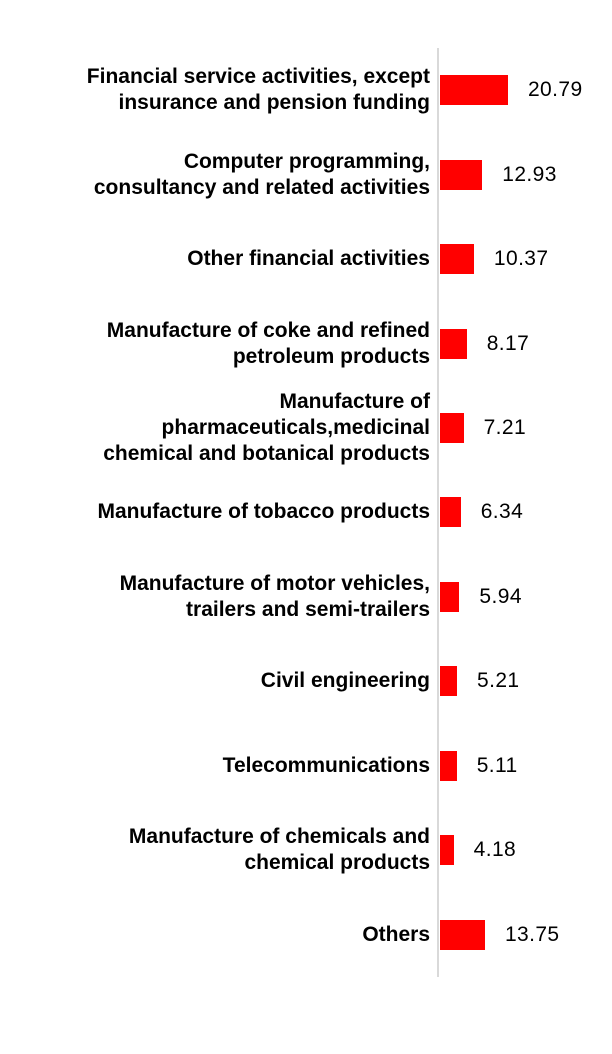 The height and width of the screenshot is (1054, 612). I want to click on category-label: Manufacture of tobacco products, so click(263, 512).